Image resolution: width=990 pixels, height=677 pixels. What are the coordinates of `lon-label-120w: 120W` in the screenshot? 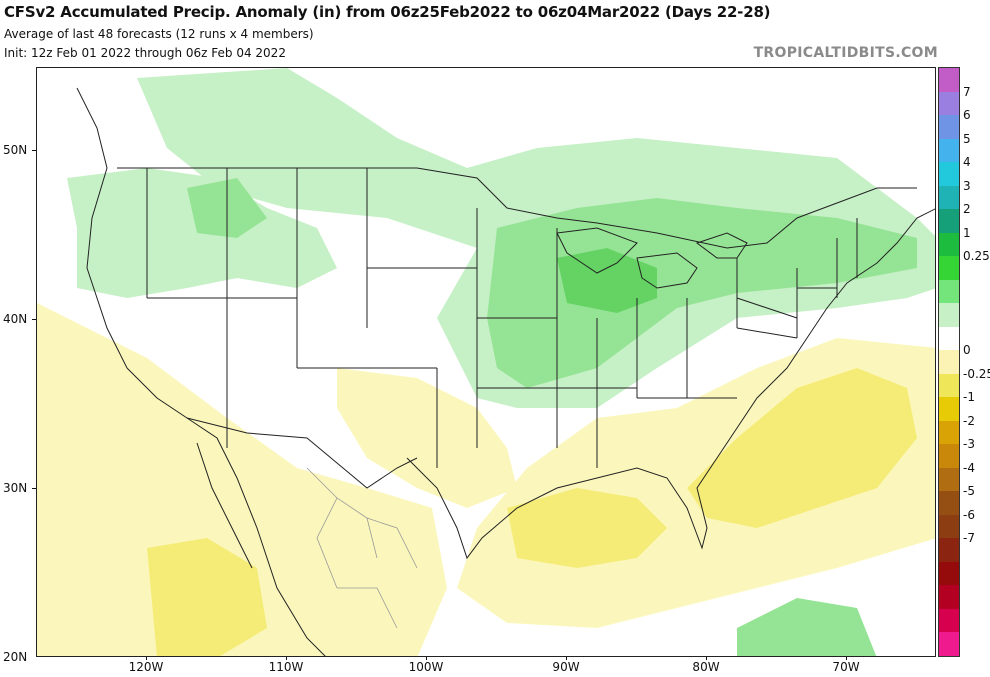 It's located at (146, 667).